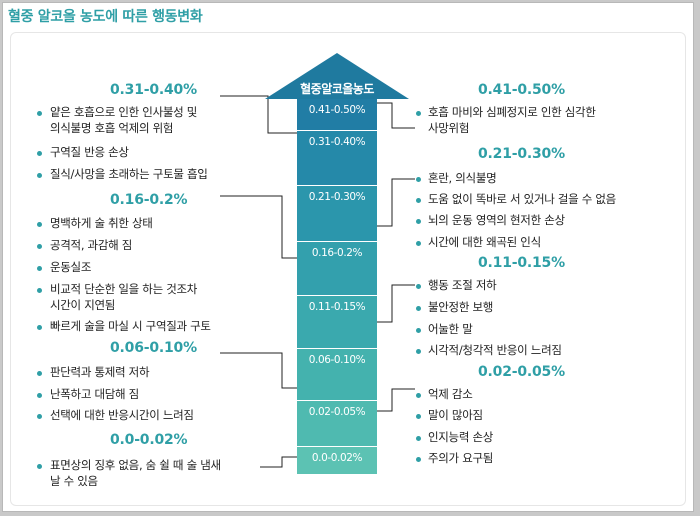 The image size is (700, 516). Describe the element at coordinates (396, 115) in the screenshot. I see `connector-right-0.41` at that location.